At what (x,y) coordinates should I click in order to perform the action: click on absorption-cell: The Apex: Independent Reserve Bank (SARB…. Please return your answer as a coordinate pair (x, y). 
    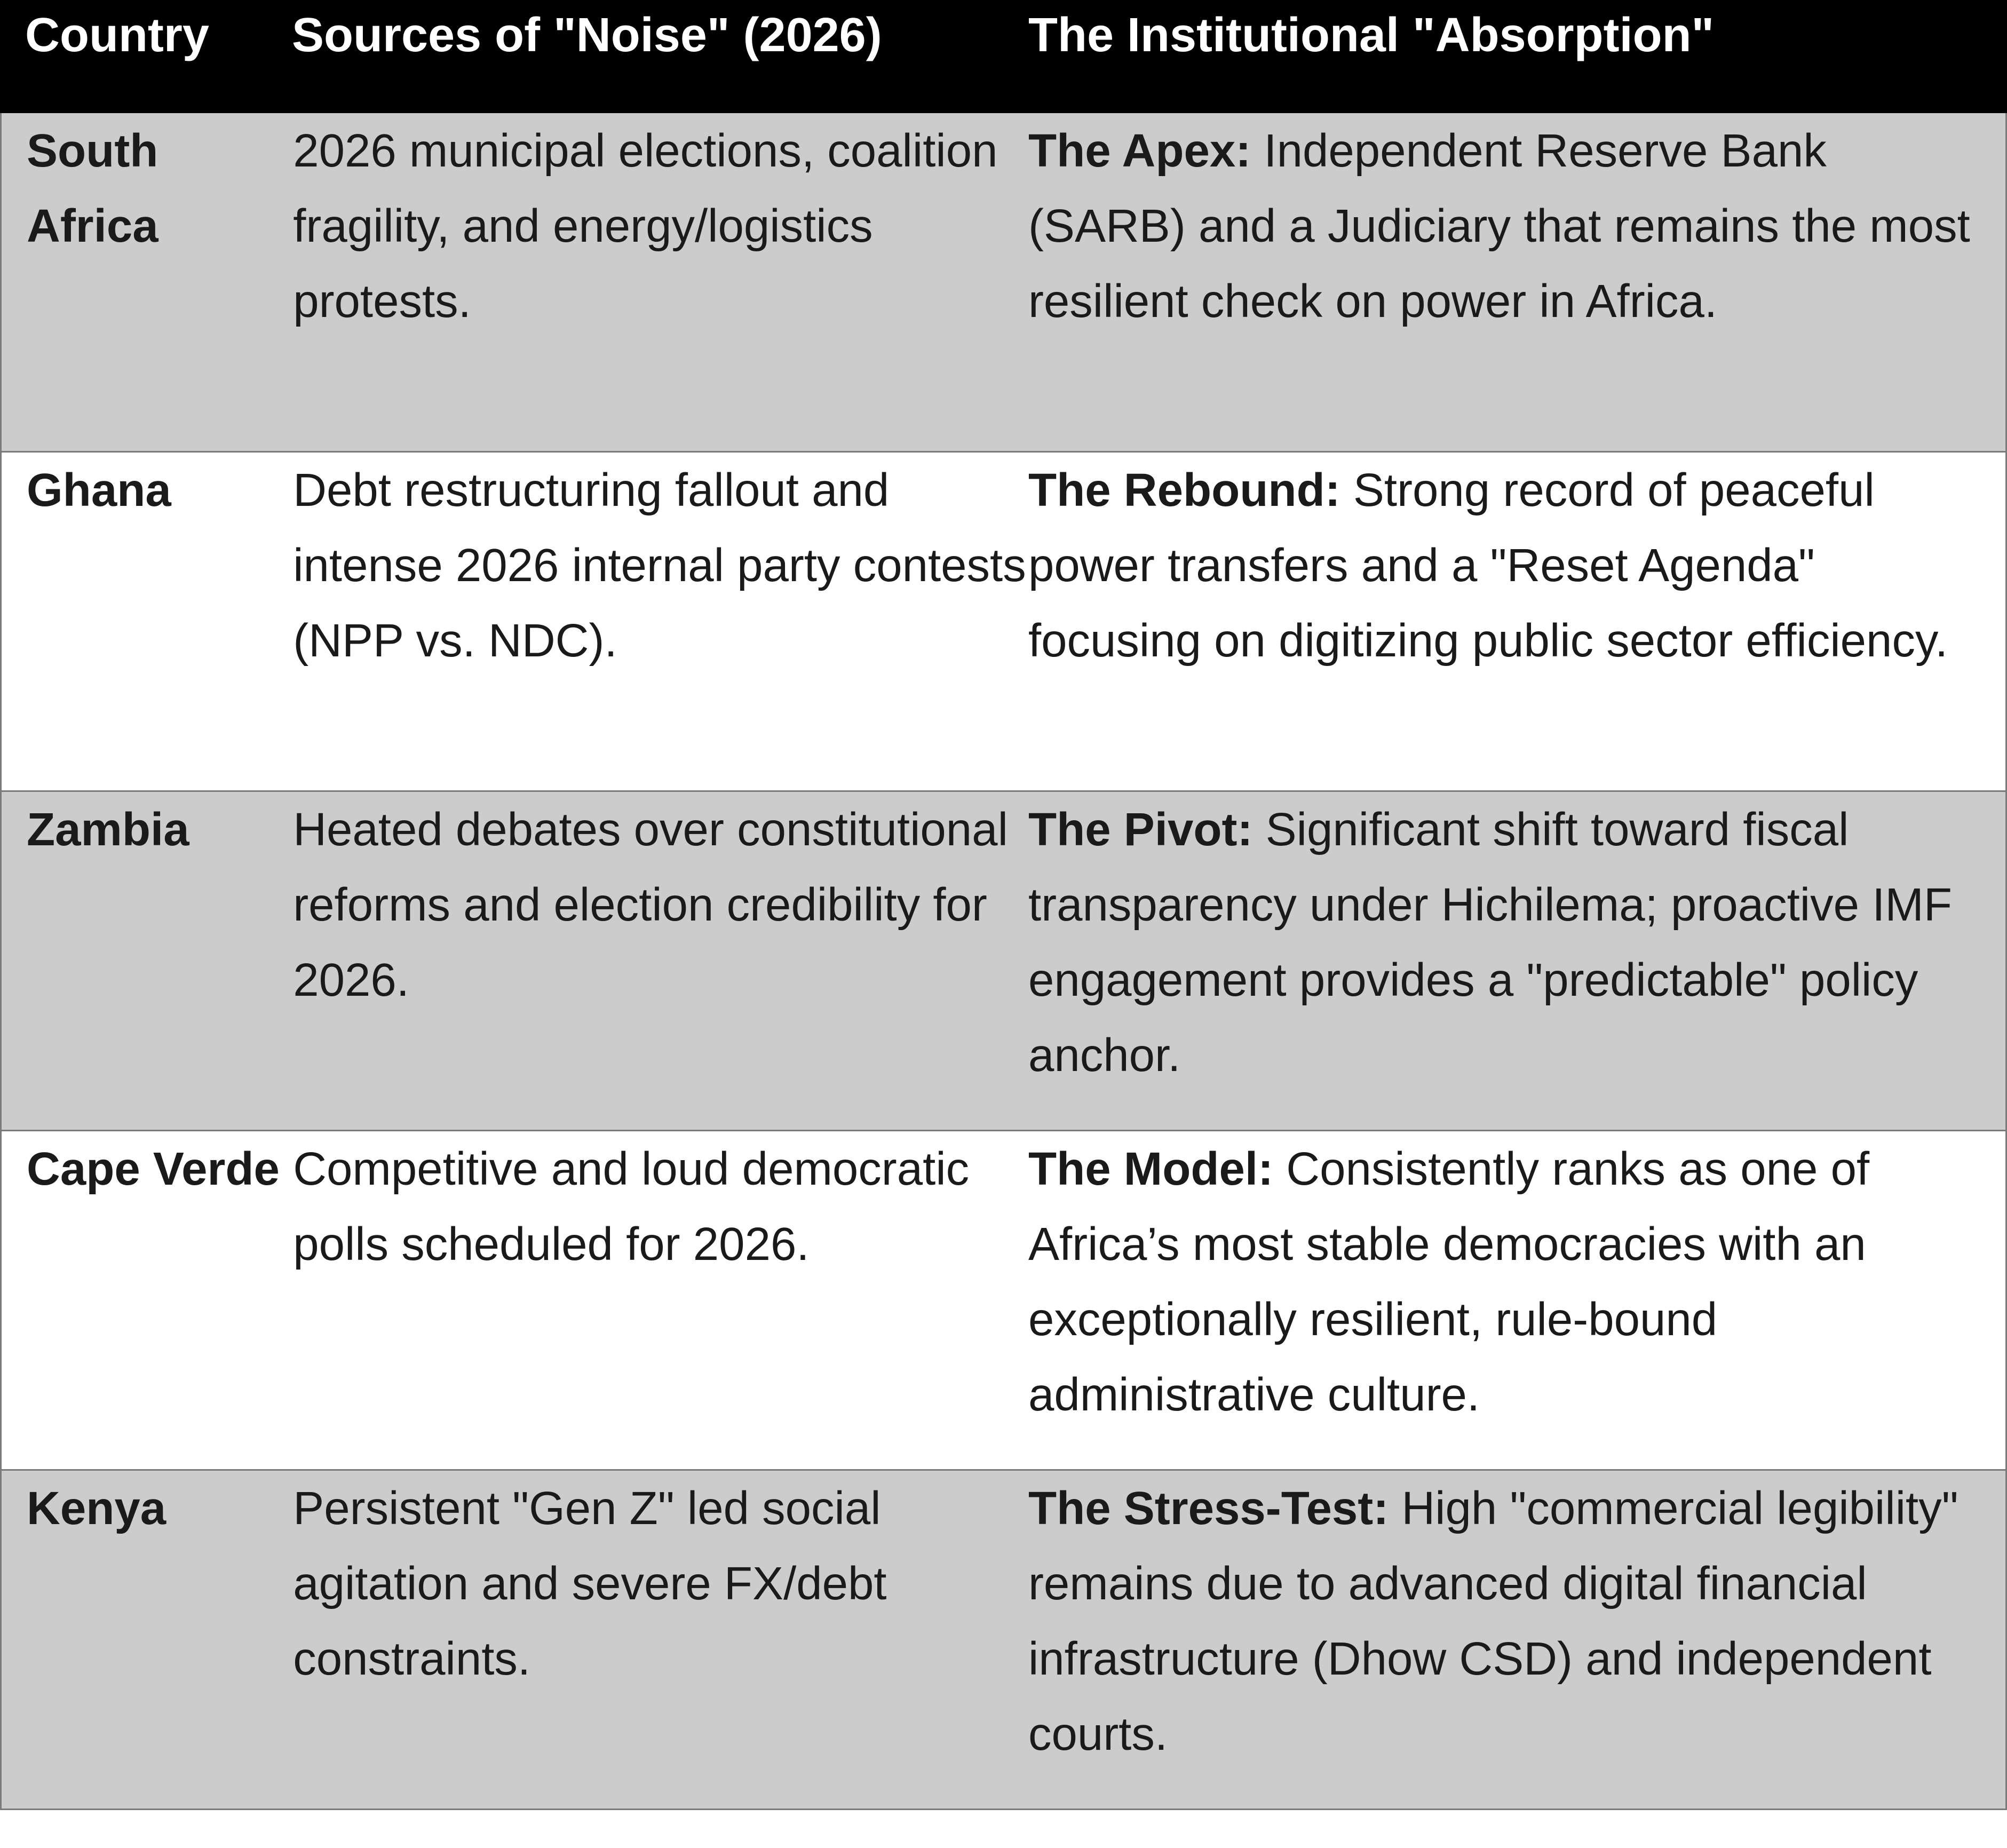
    Looking at the image, I should click on (1516, 282).